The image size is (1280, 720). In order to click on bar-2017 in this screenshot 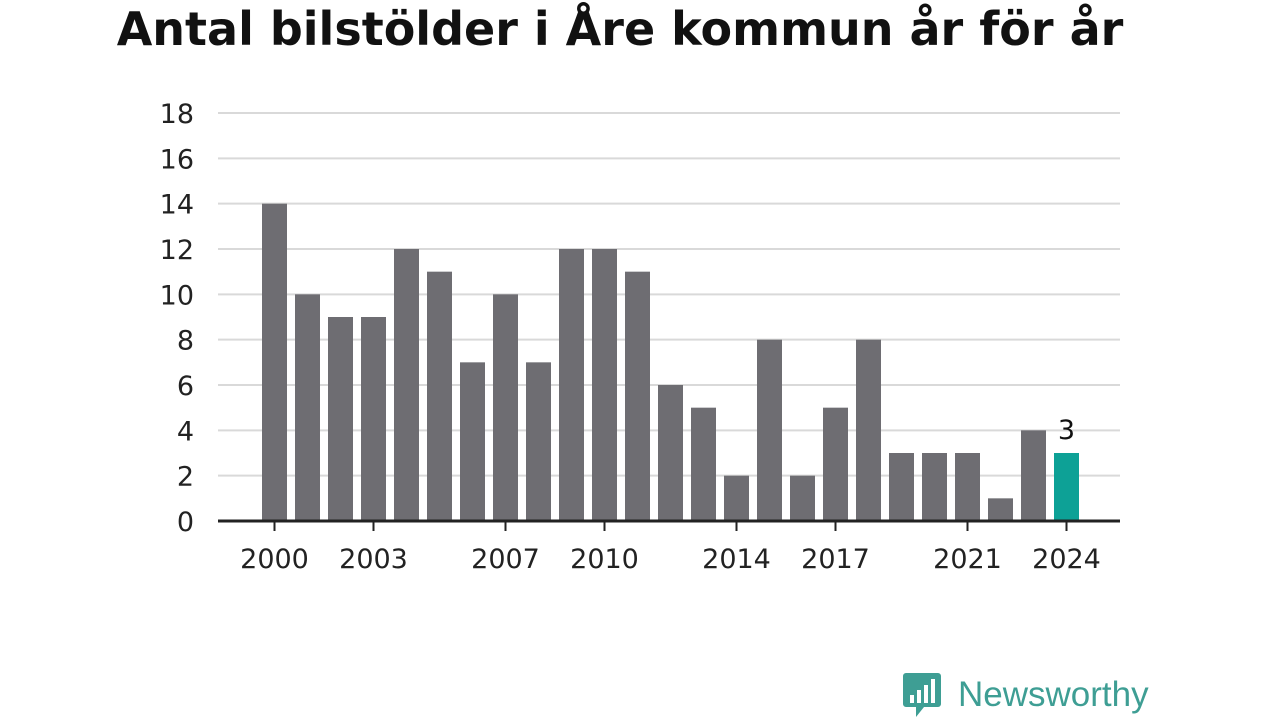, I will do `click(835, 464)`.